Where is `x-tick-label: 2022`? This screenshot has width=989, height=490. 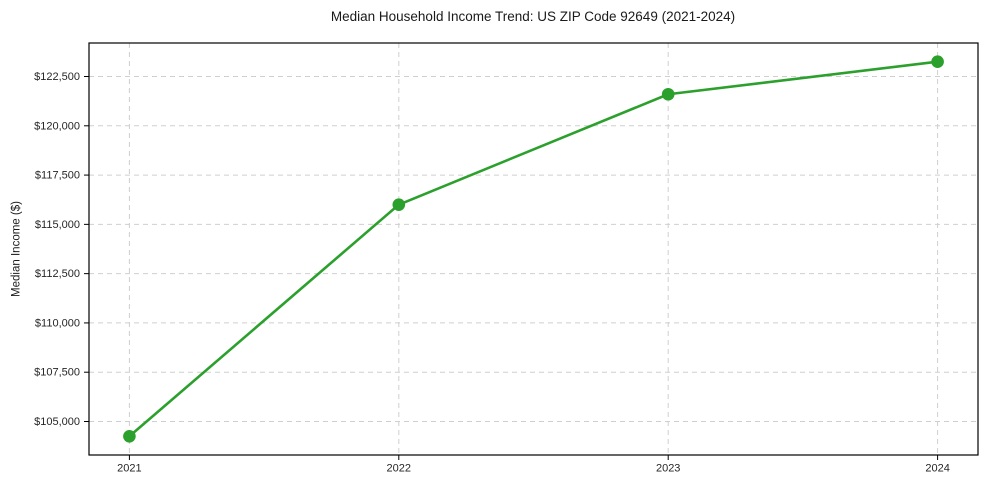 x-tick-label: 2022 is located at coordinates (399, 469).